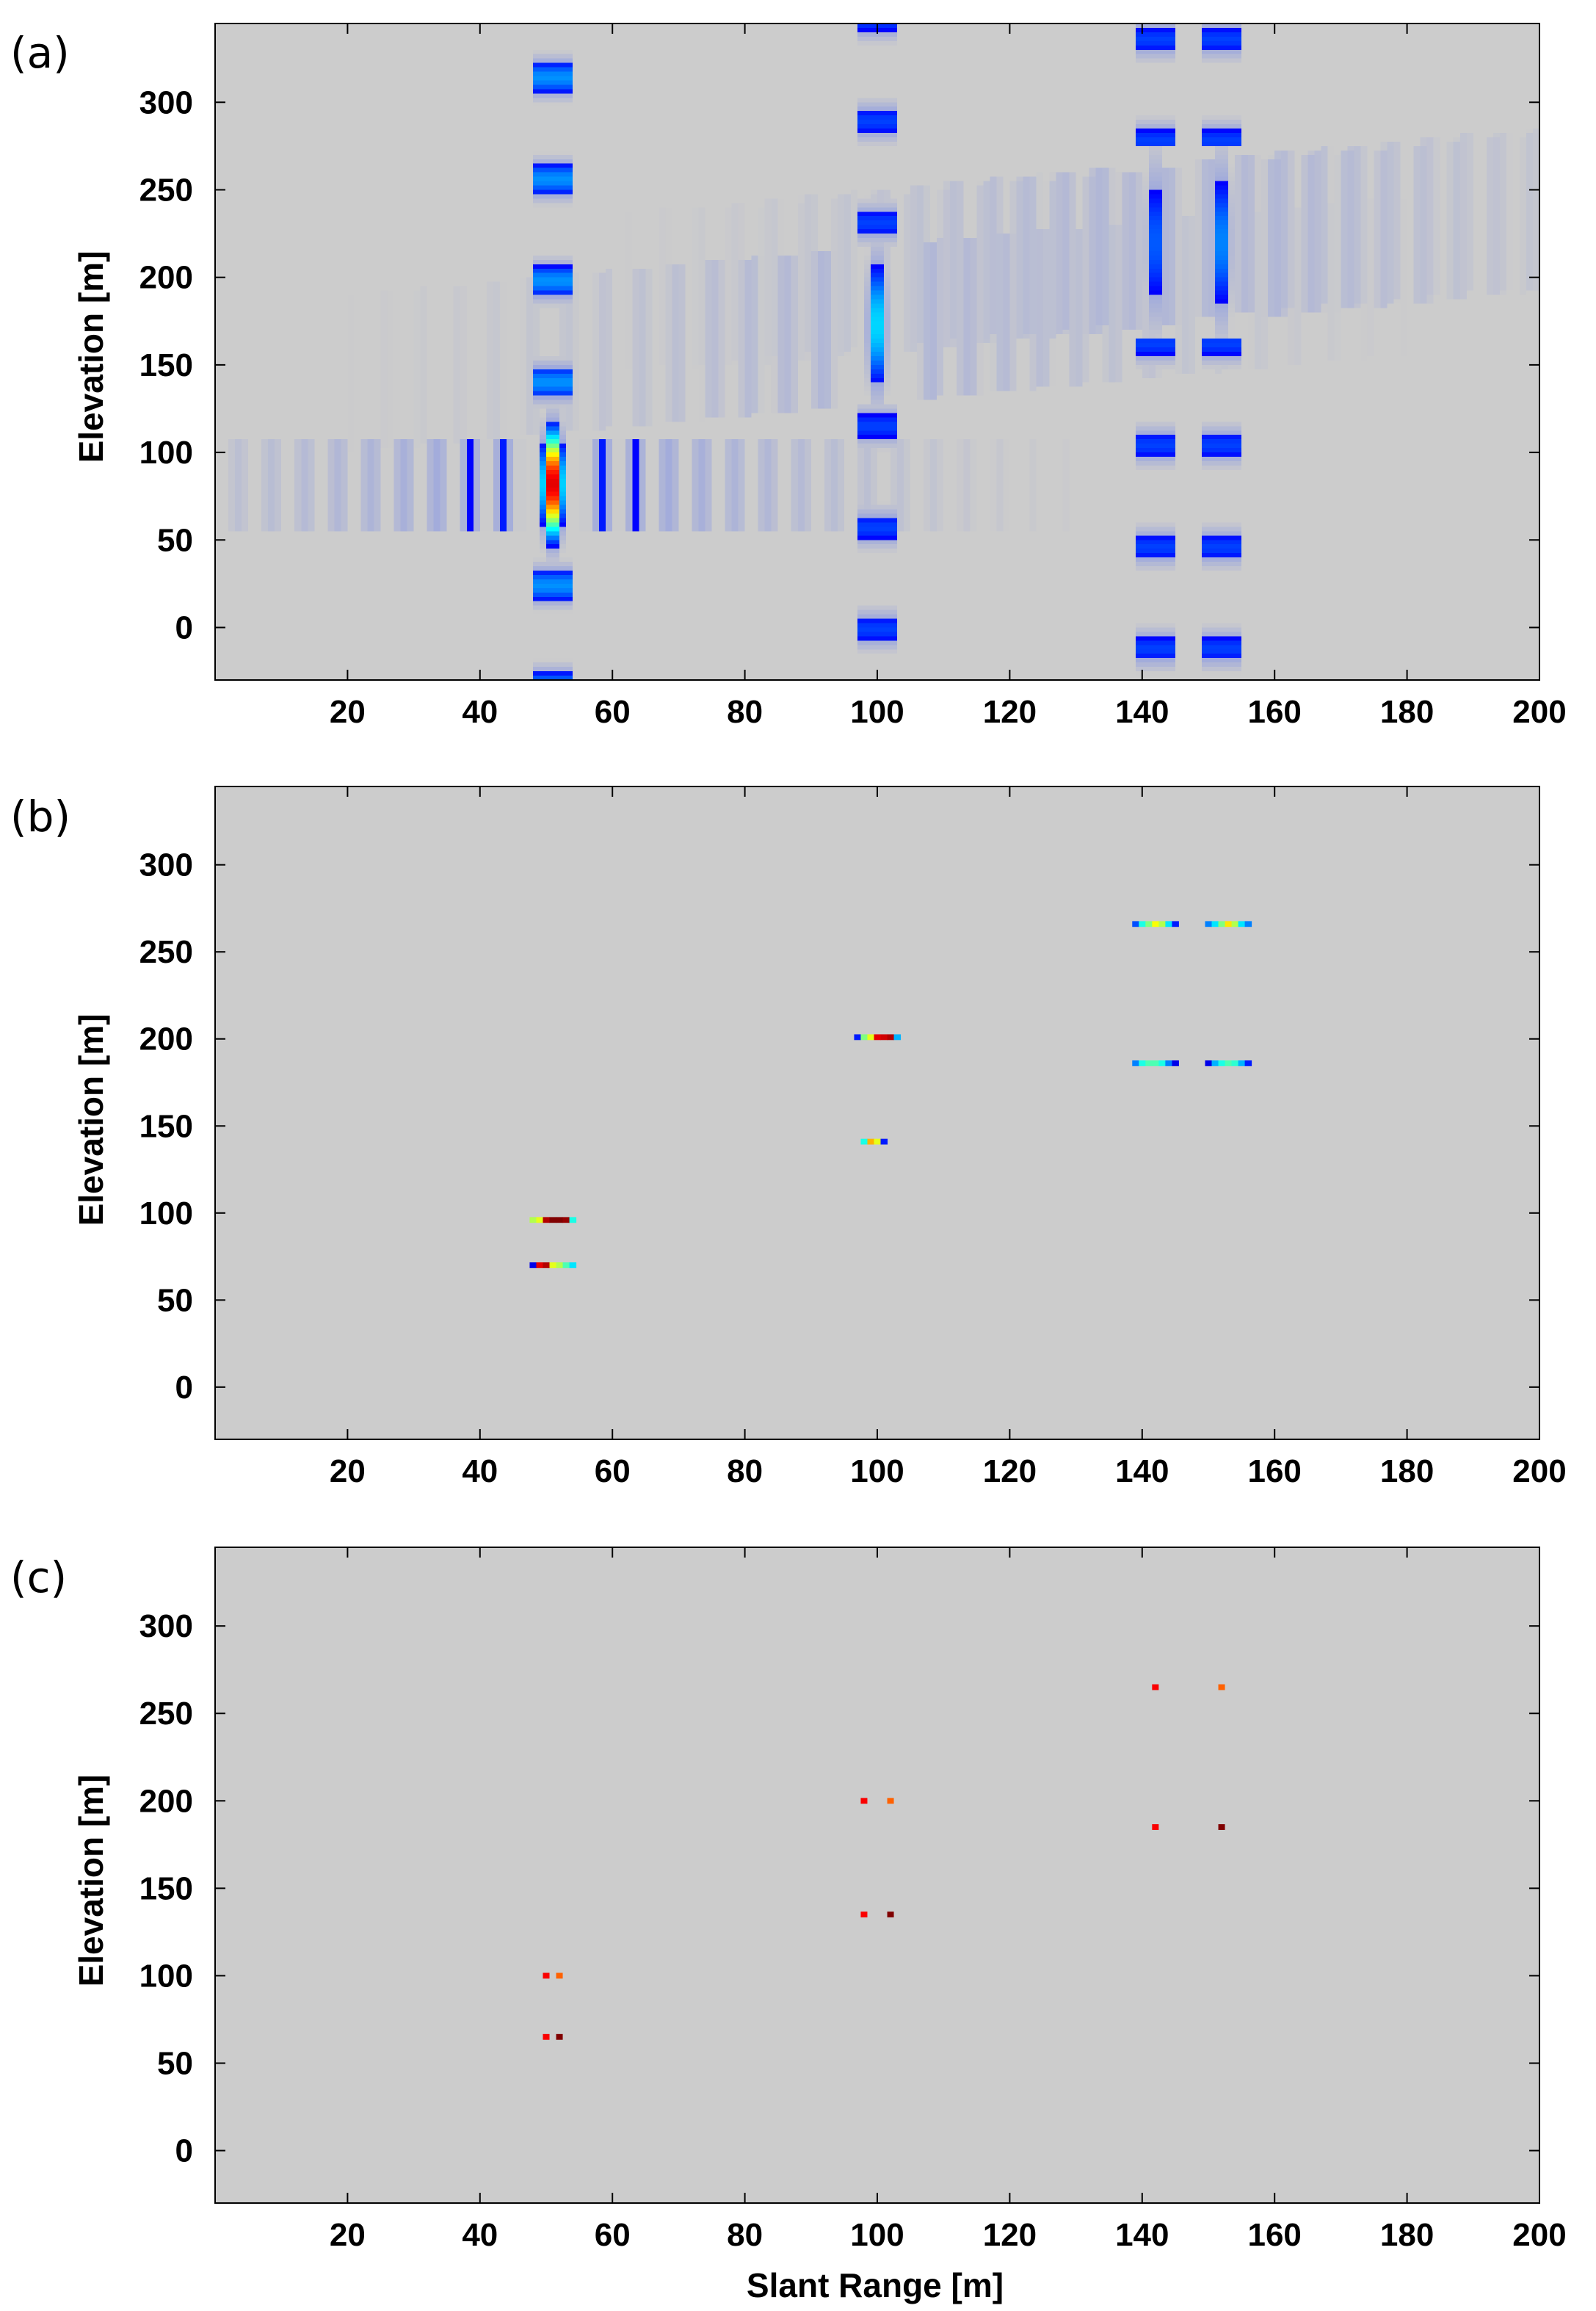  What do you see at coordinates (166, 1039) in the screenshot?
I see `y-tick-label: 200` at bounding box center [166, 1039].